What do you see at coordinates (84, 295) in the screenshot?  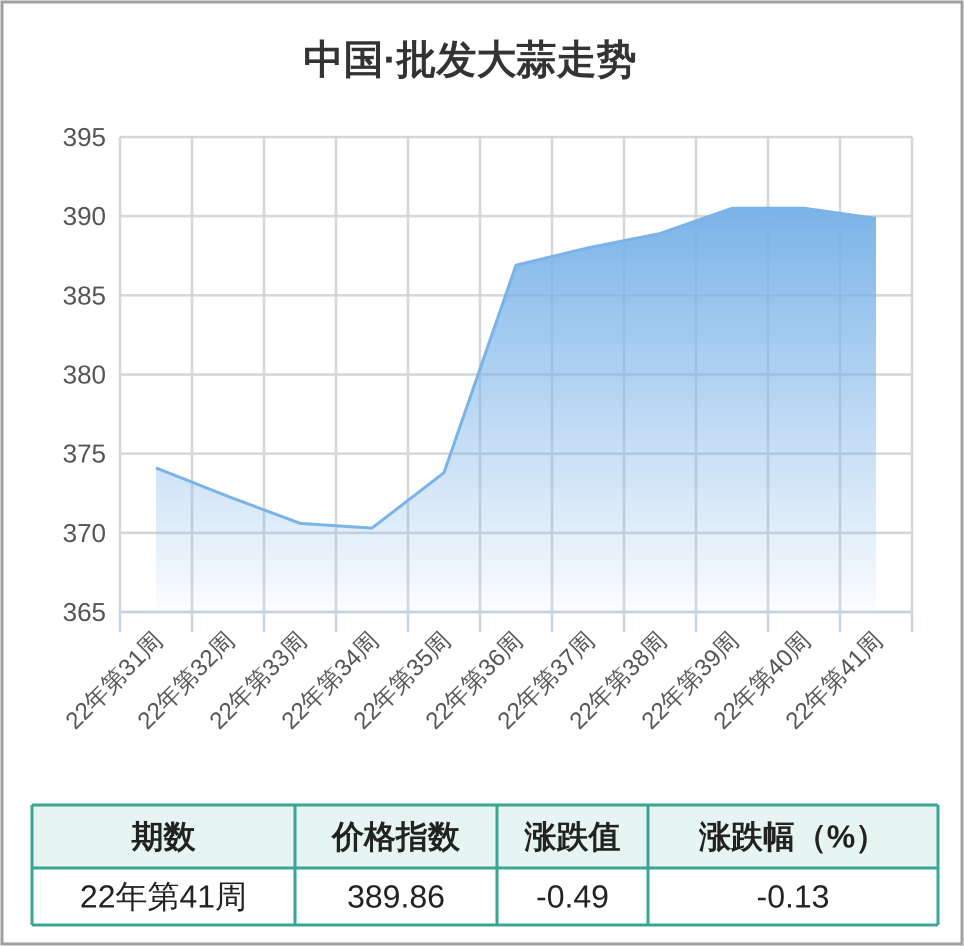 I see `y-tick-label: 385` at bounding box center [84, 295].